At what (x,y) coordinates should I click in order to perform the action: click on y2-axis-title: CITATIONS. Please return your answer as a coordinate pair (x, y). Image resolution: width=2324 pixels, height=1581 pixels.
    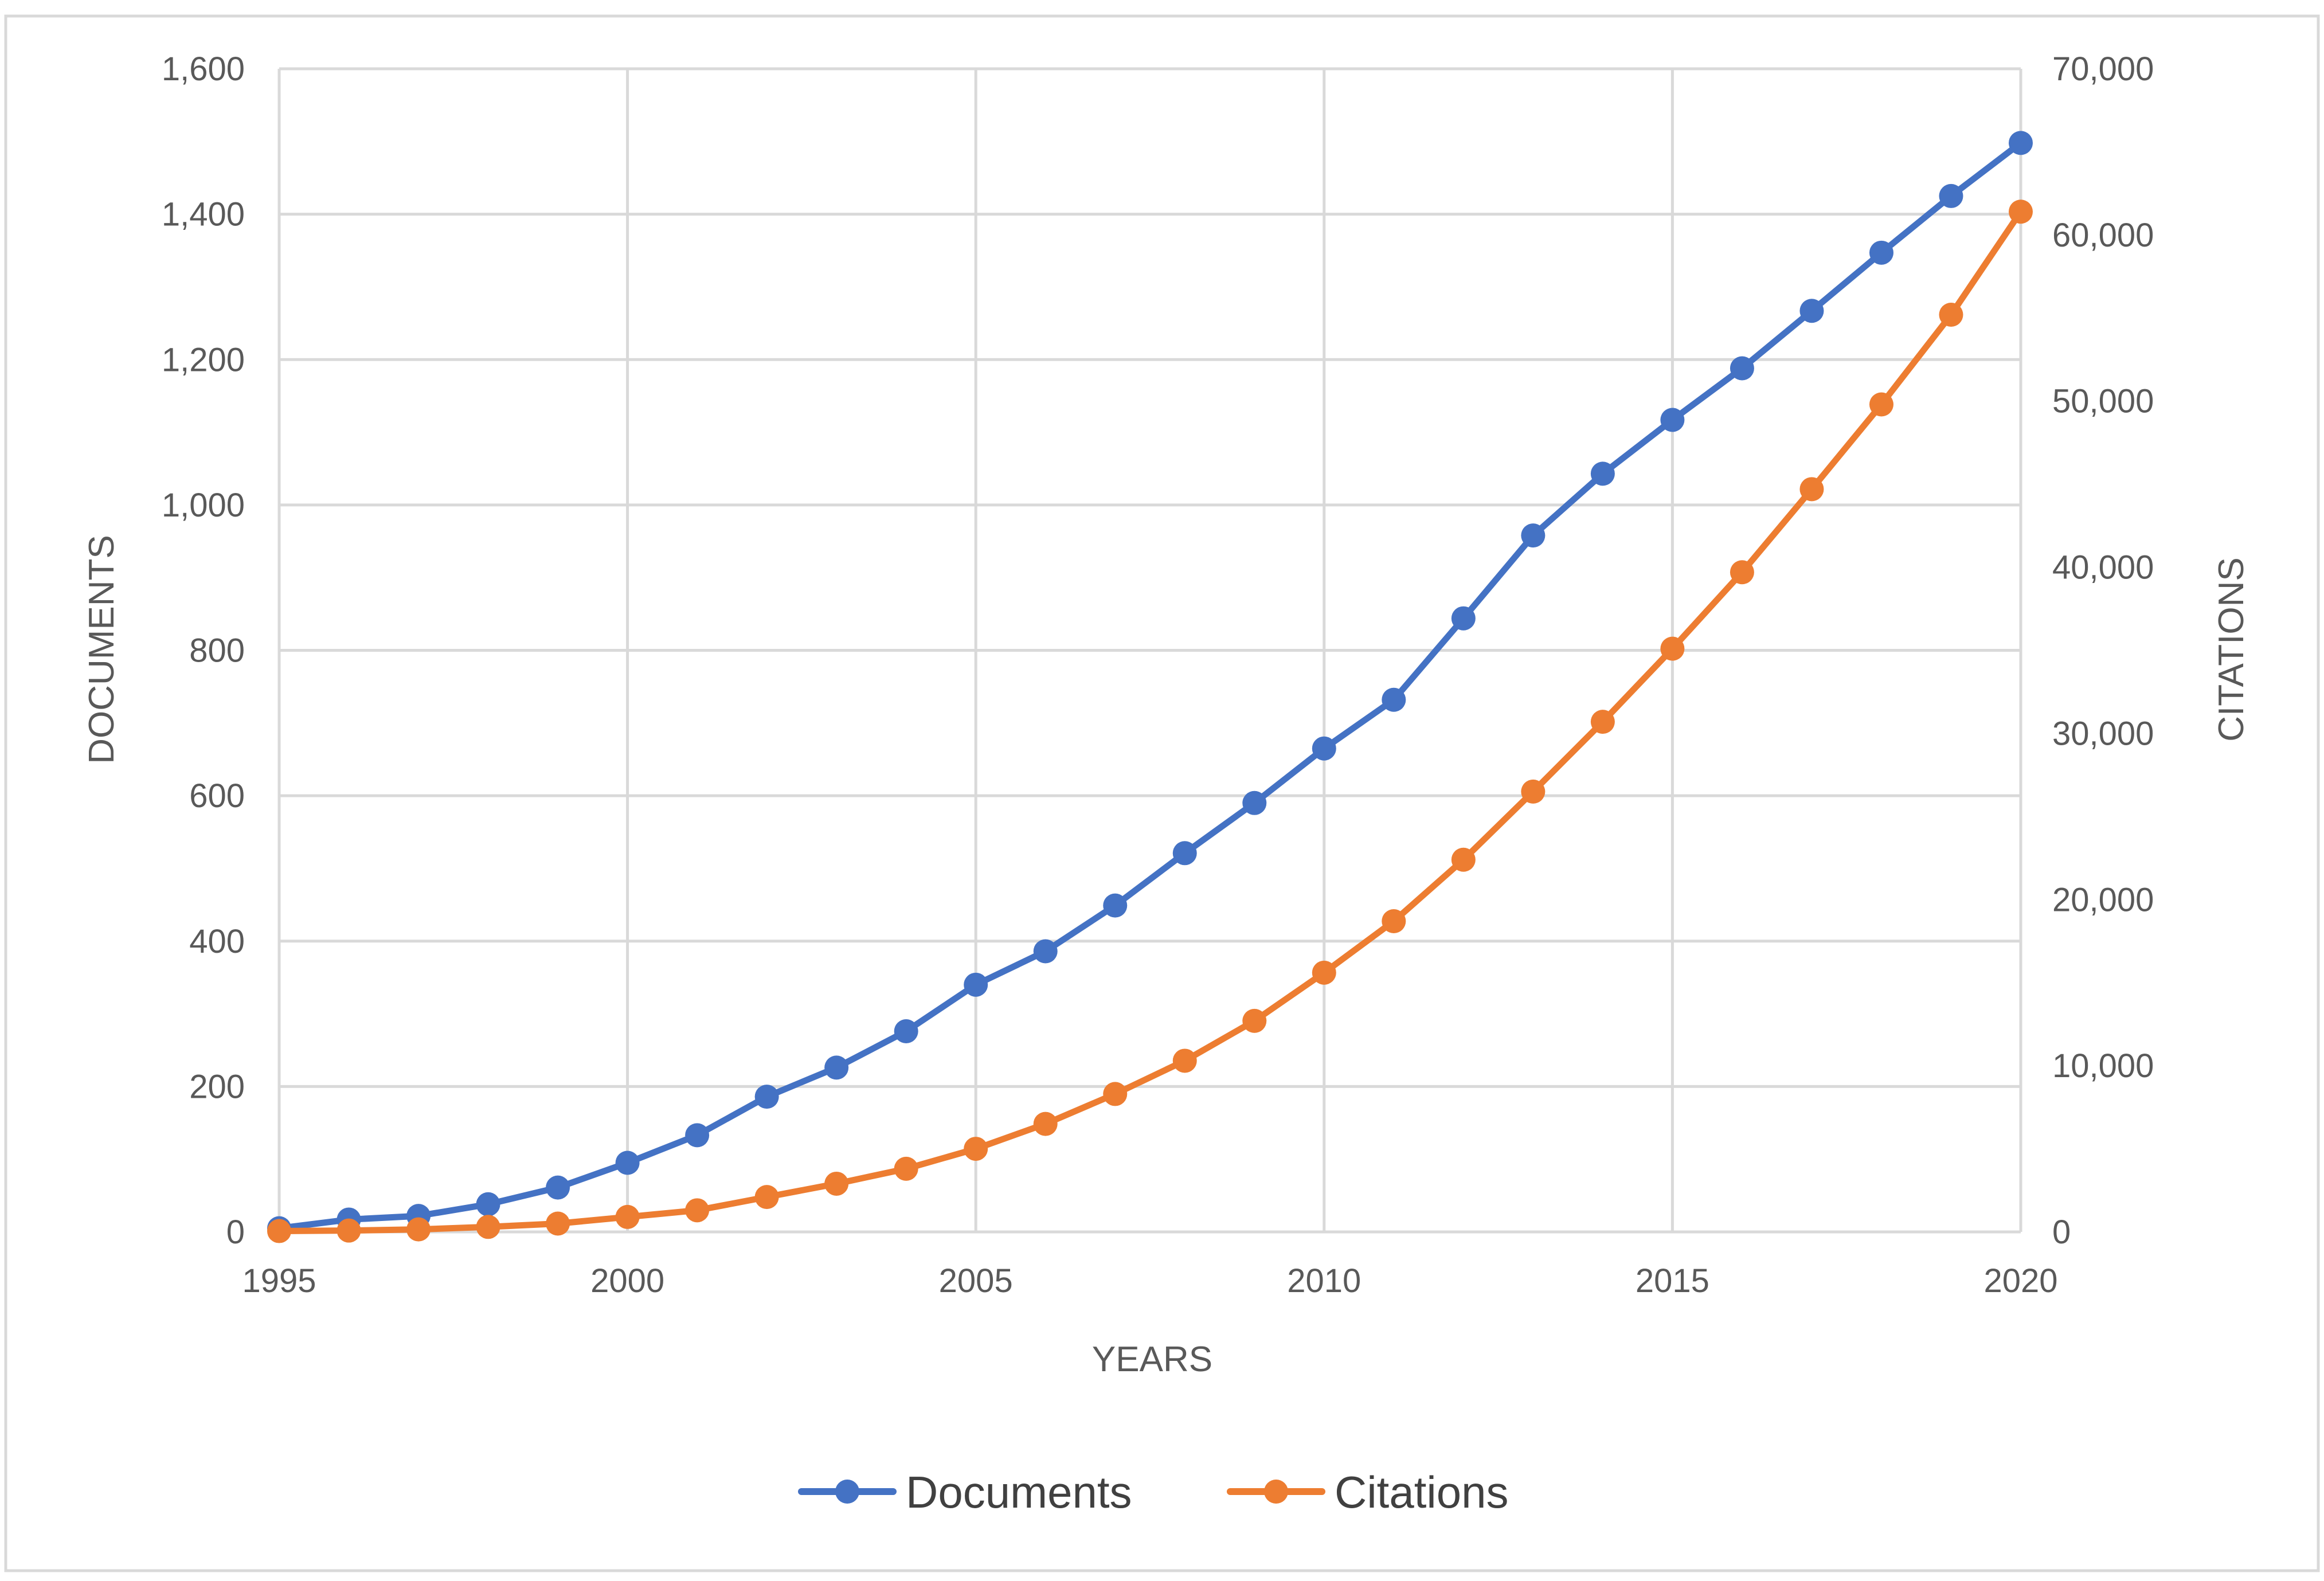
    Looking at the image, I should click on (2231, 649).